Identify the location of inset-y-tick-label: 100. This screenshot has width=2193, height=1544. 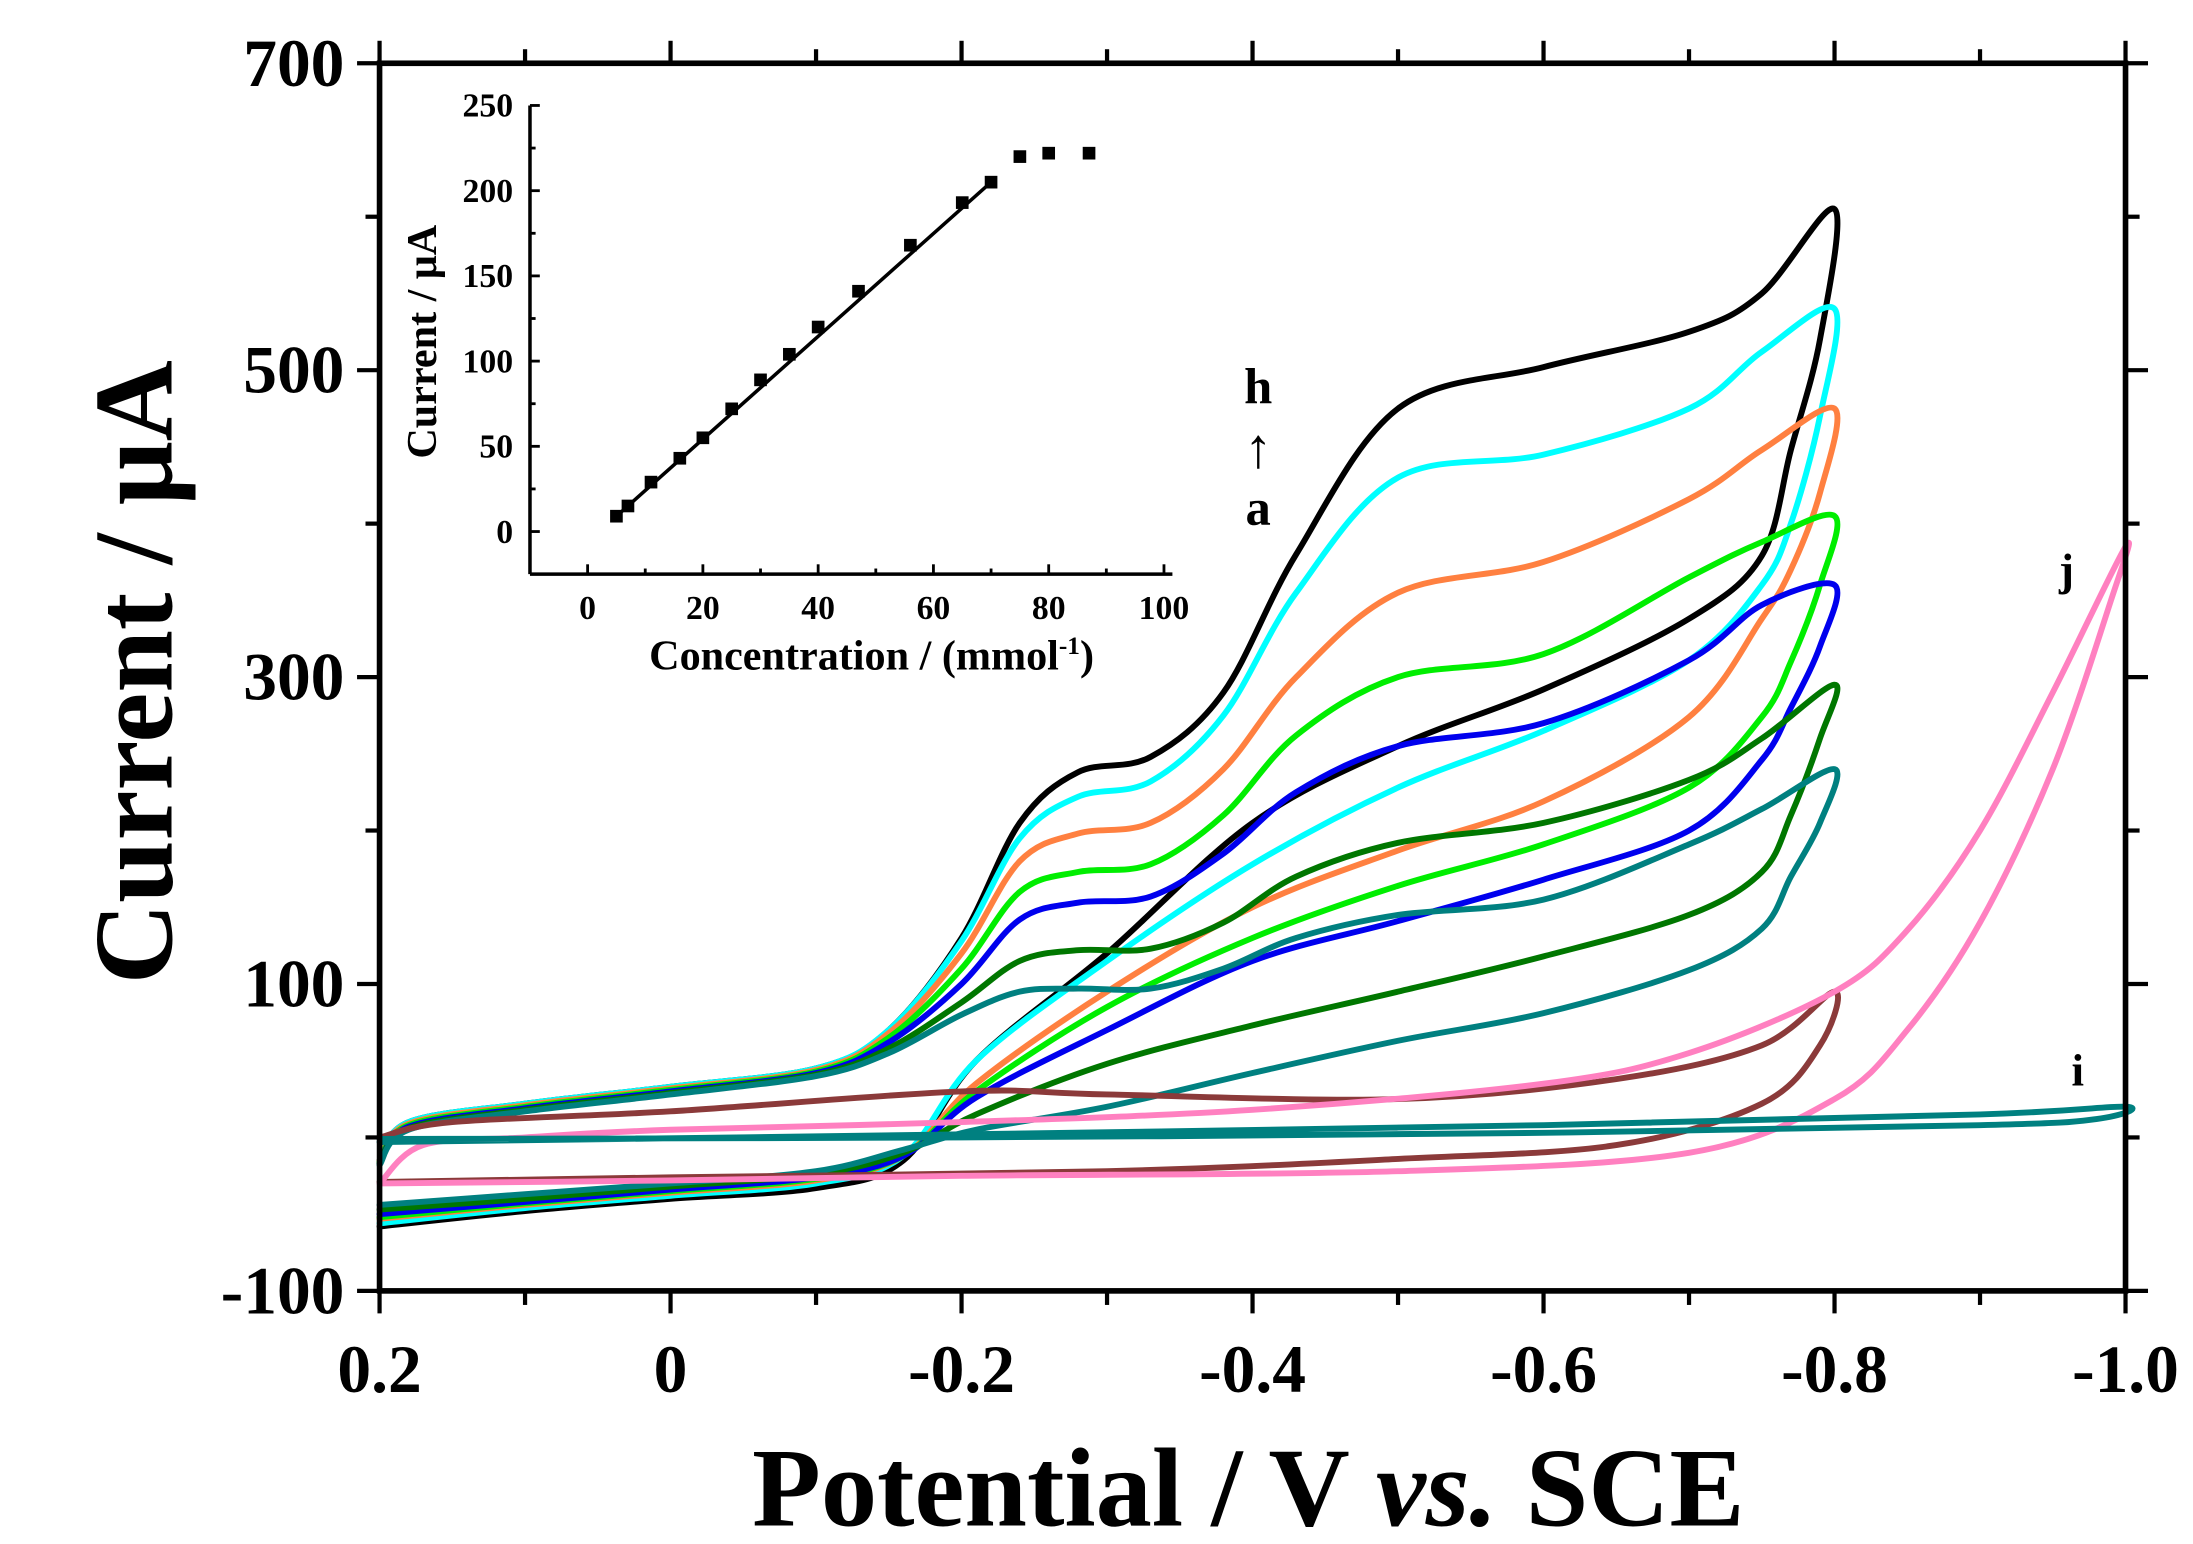
(488, 361).